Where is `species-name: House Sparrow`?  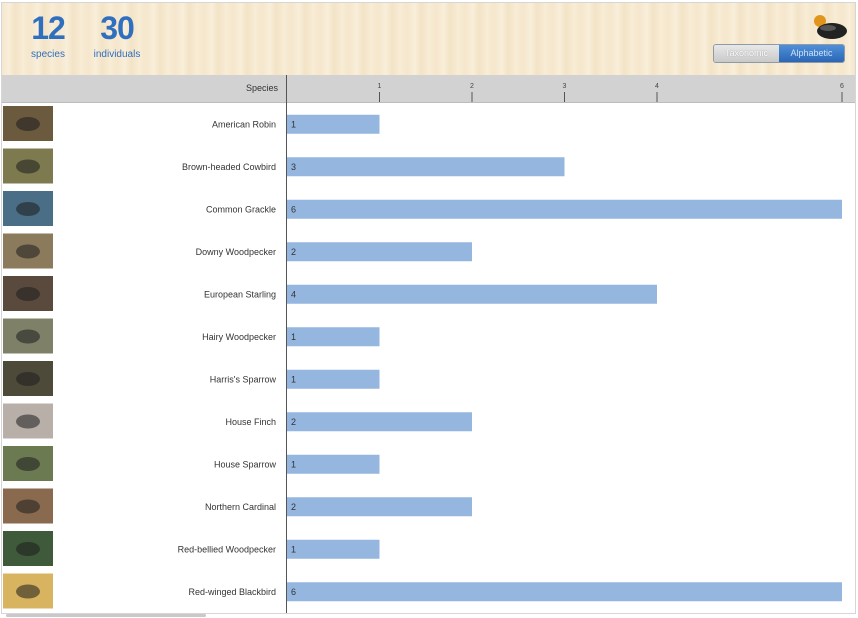
species-name: House Sparrow is located at coordinates (245, 464).